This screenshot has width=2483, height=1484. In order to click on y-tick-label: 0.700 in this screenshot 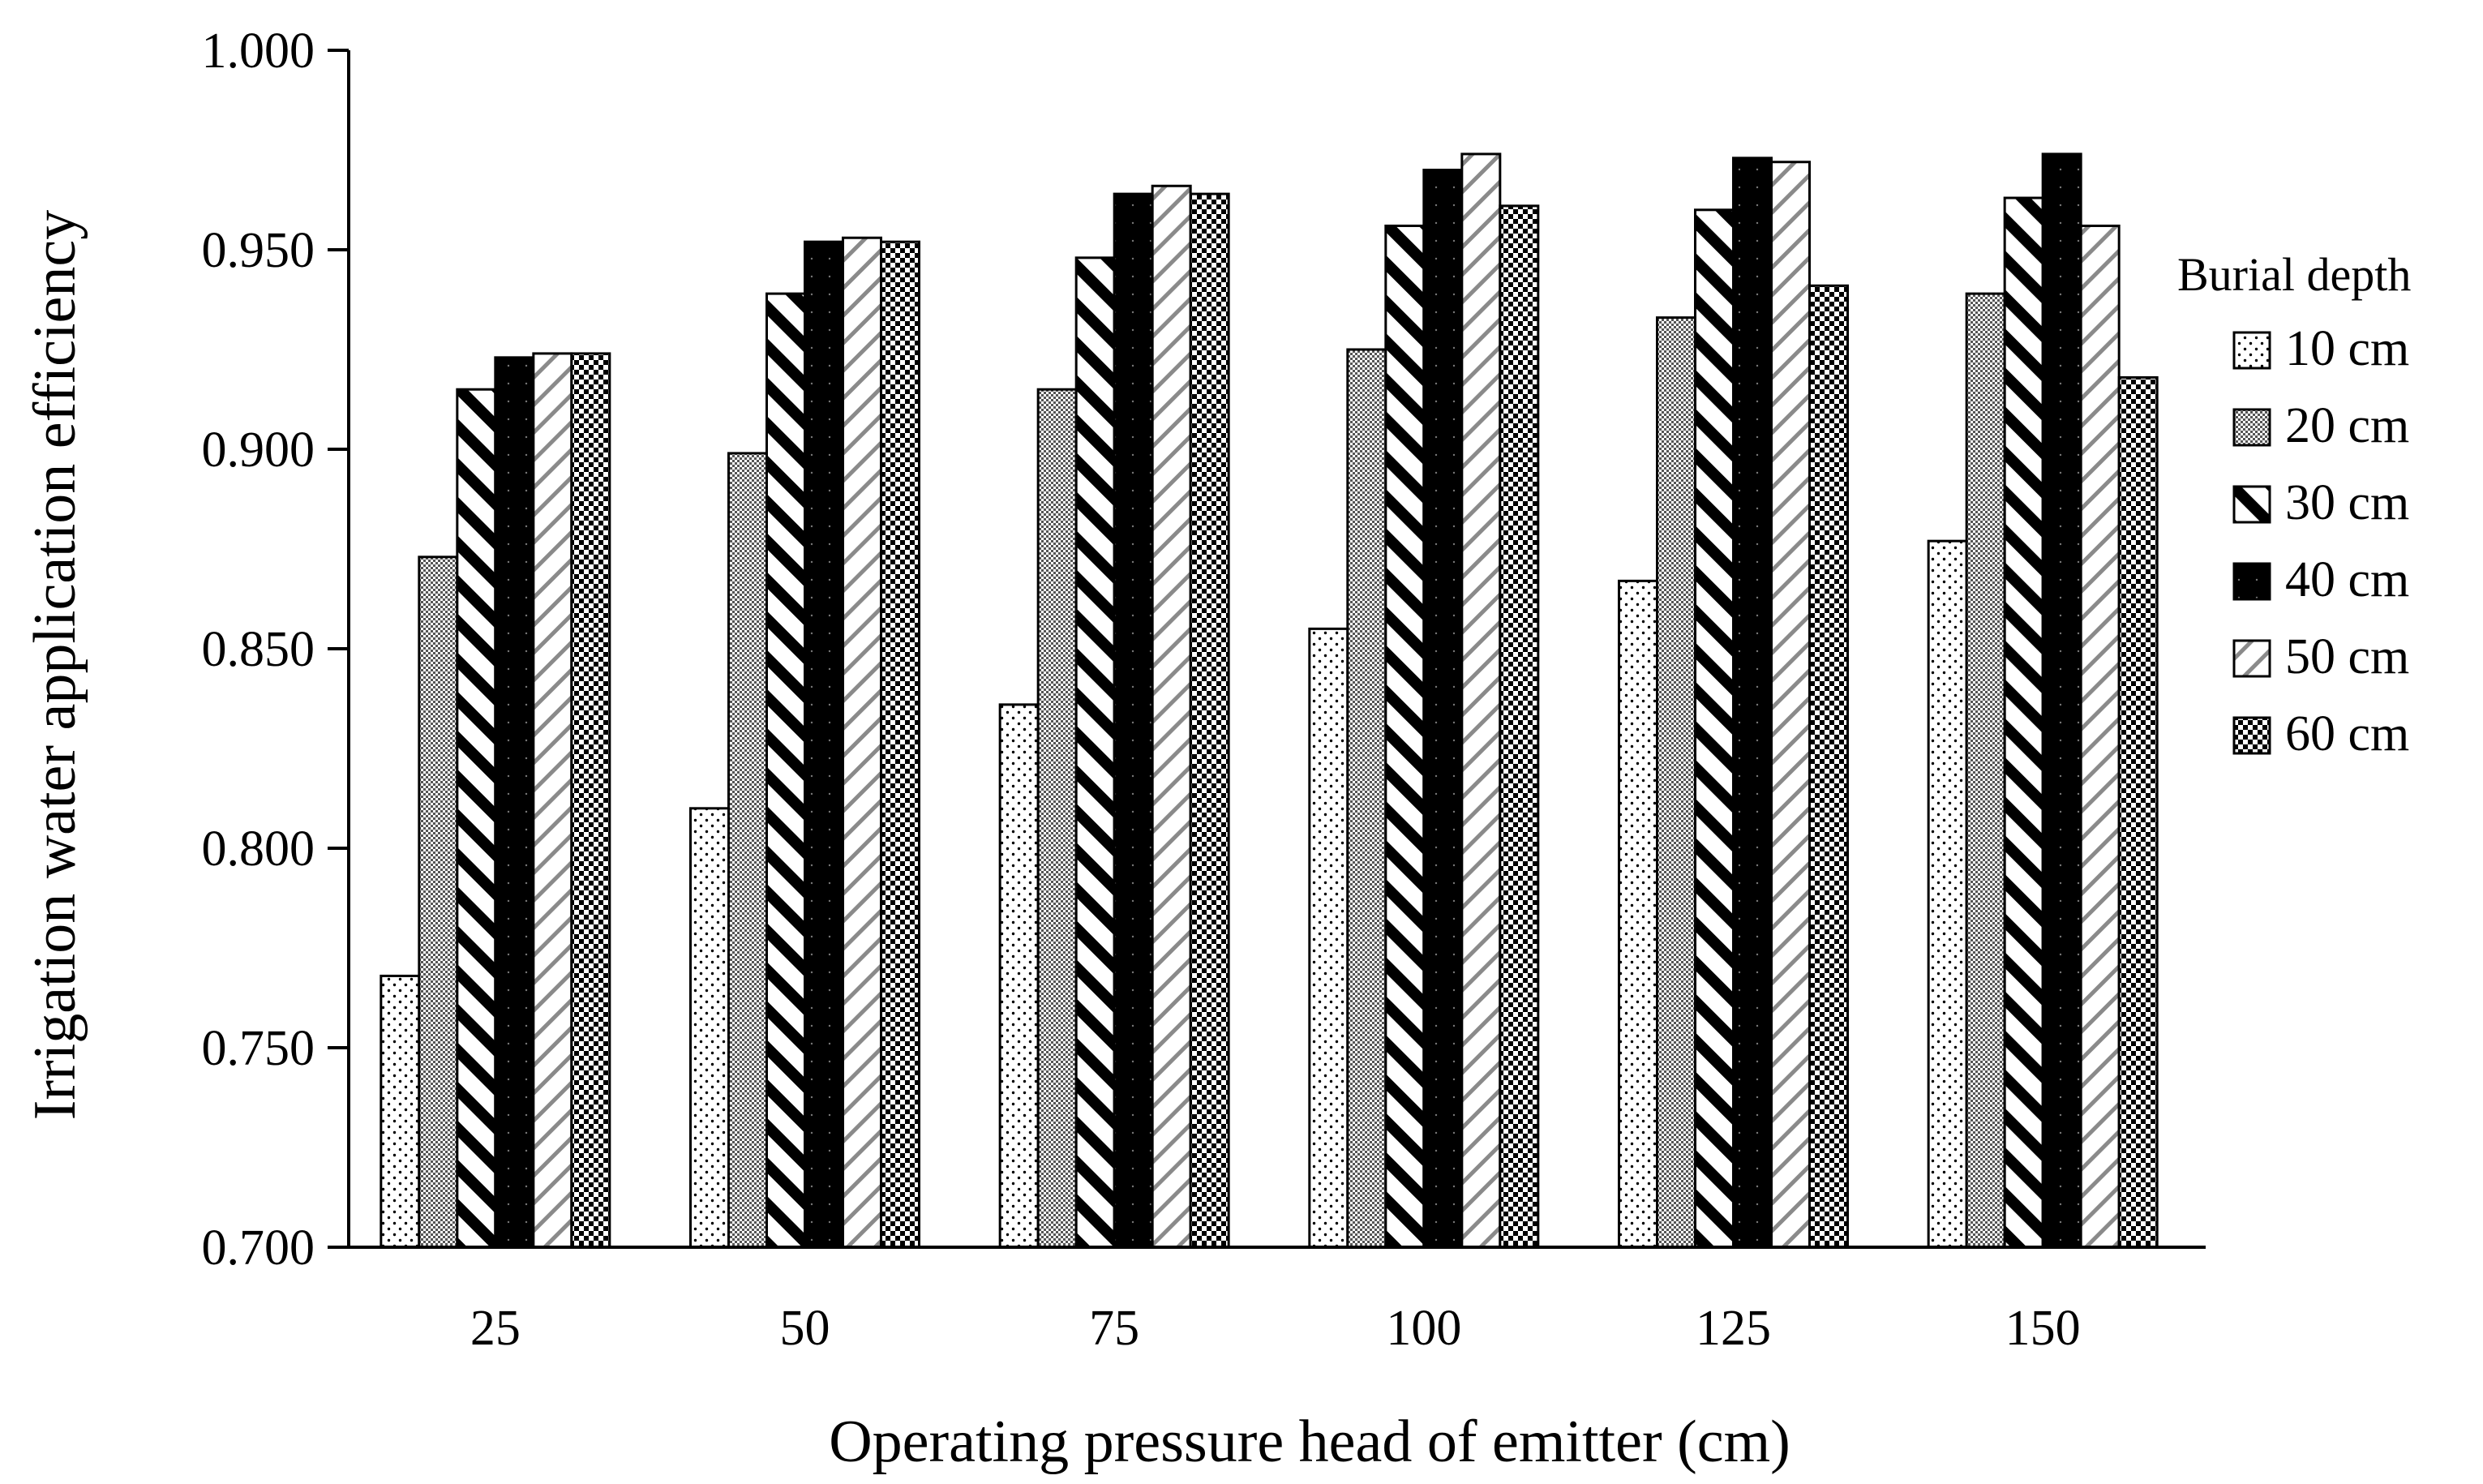, I will do `click(258, 1248)`.